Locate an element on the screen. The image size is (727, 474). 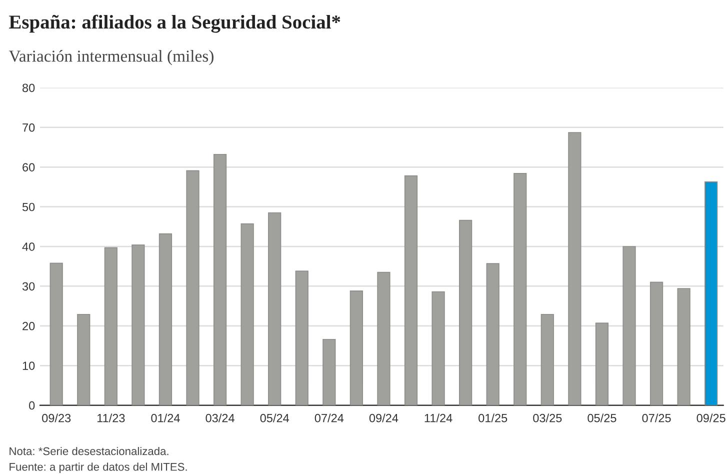
x-tick-label: 01/24 is located at coordinates (165, 418).